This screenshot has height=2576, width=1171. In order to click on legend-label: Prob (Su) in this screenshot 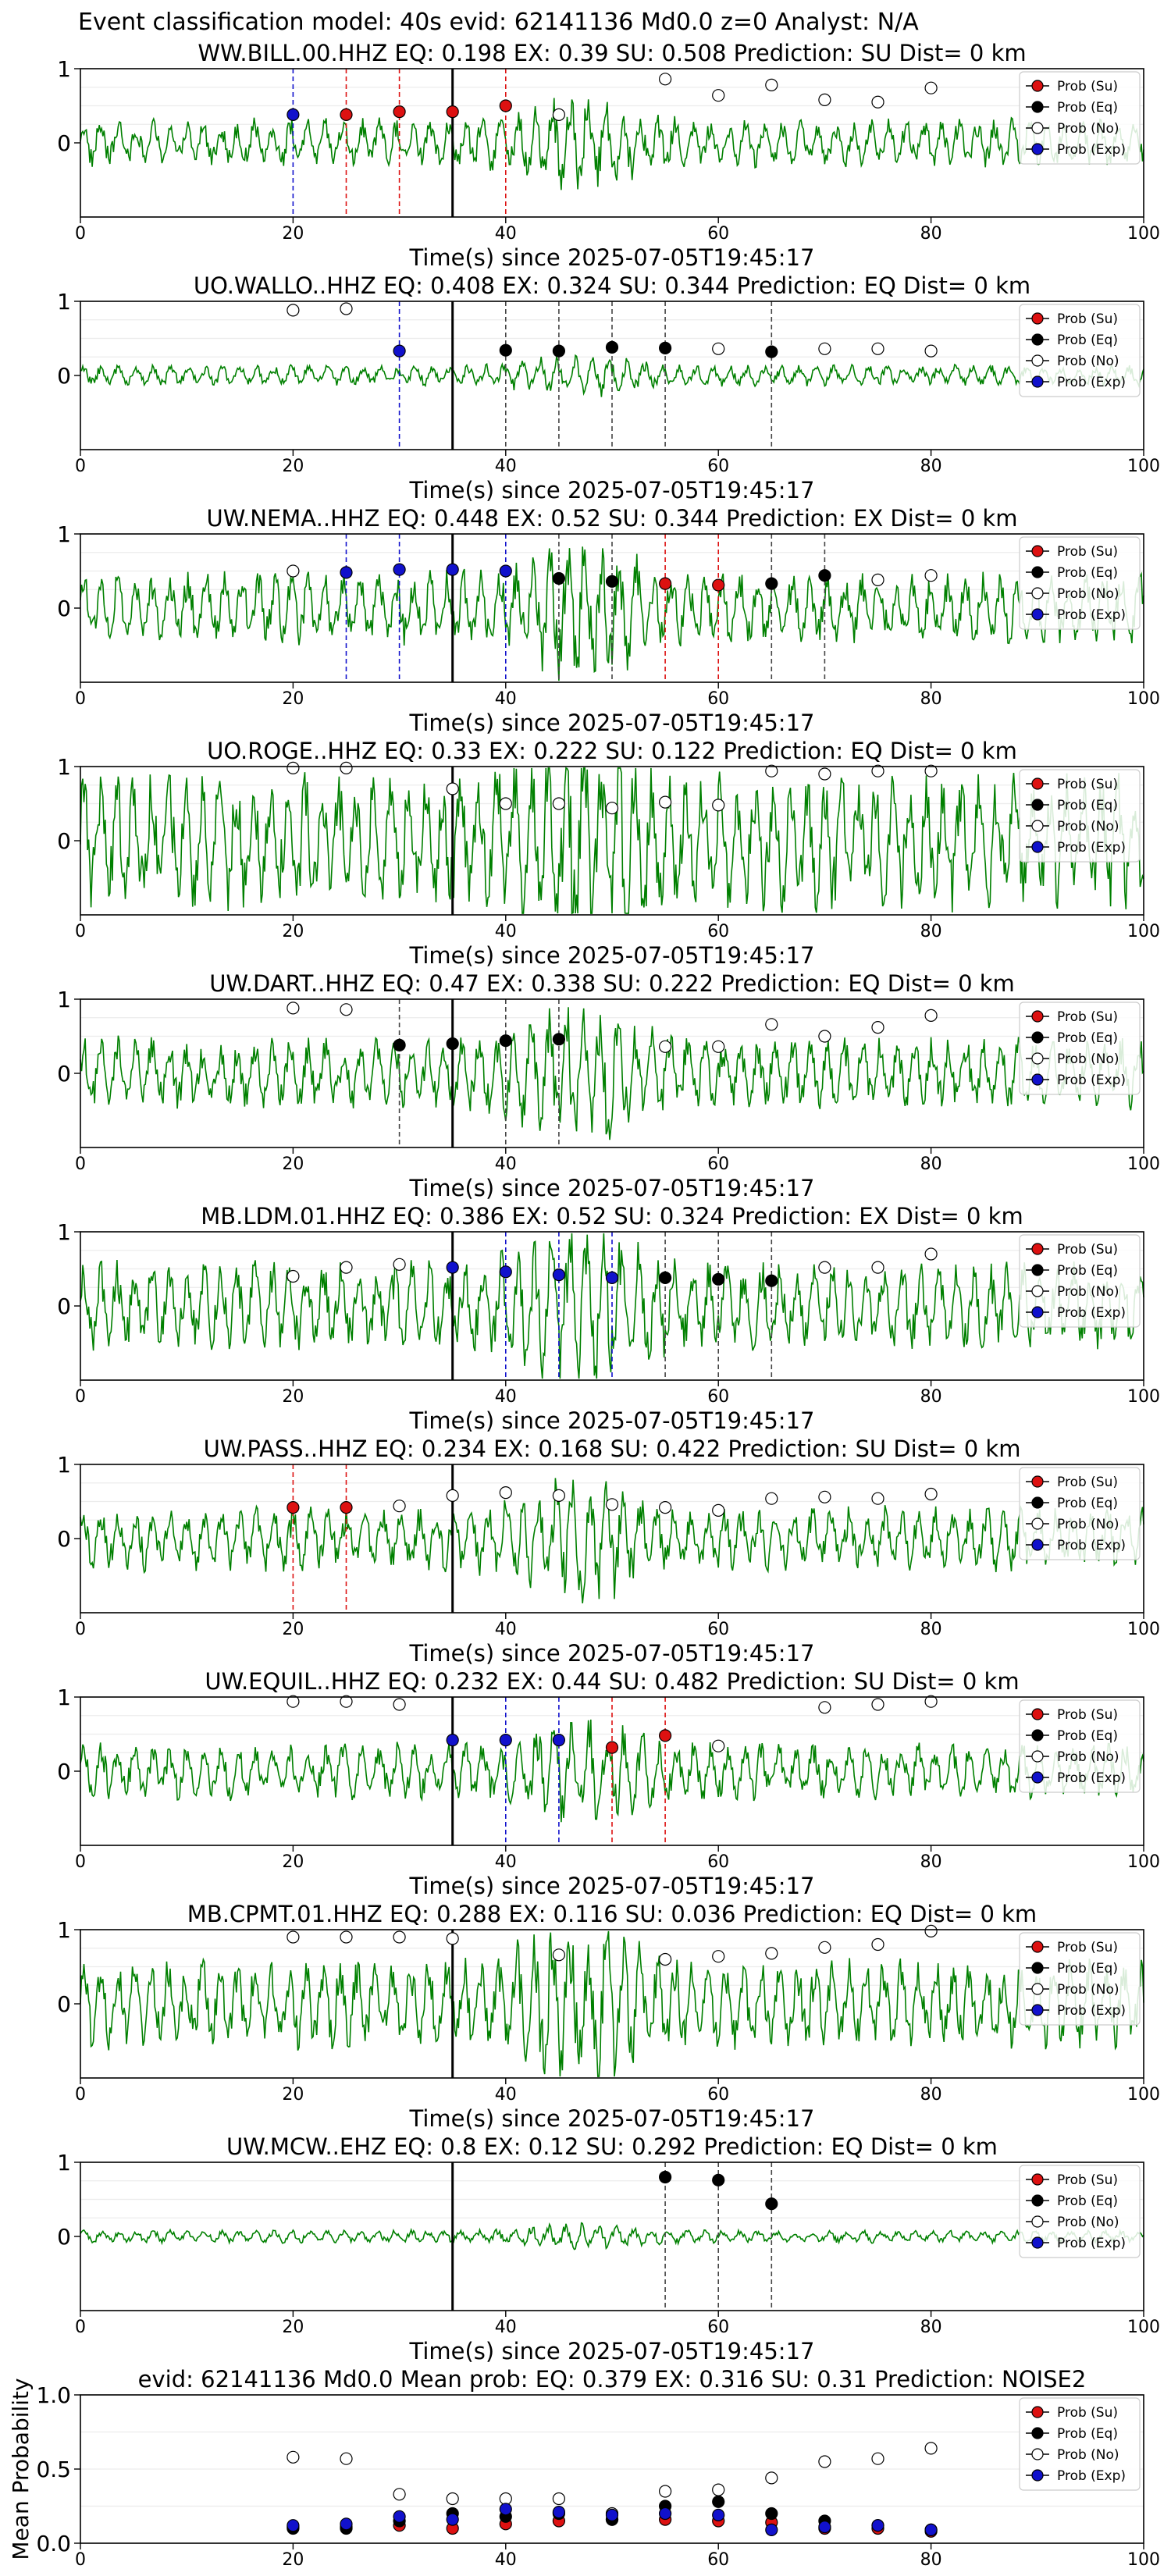, I will do `click(1087, 1947)`.